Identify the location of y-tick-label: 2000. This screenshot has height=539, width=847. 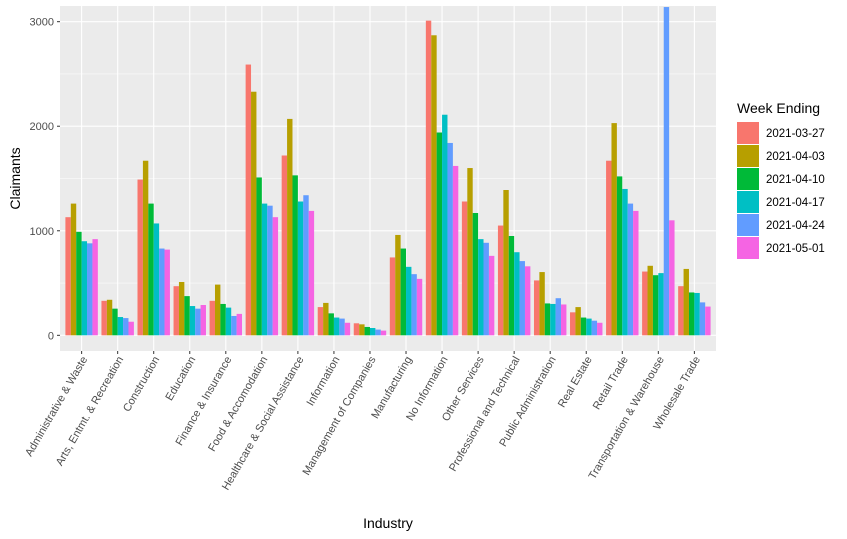
(42, 127).